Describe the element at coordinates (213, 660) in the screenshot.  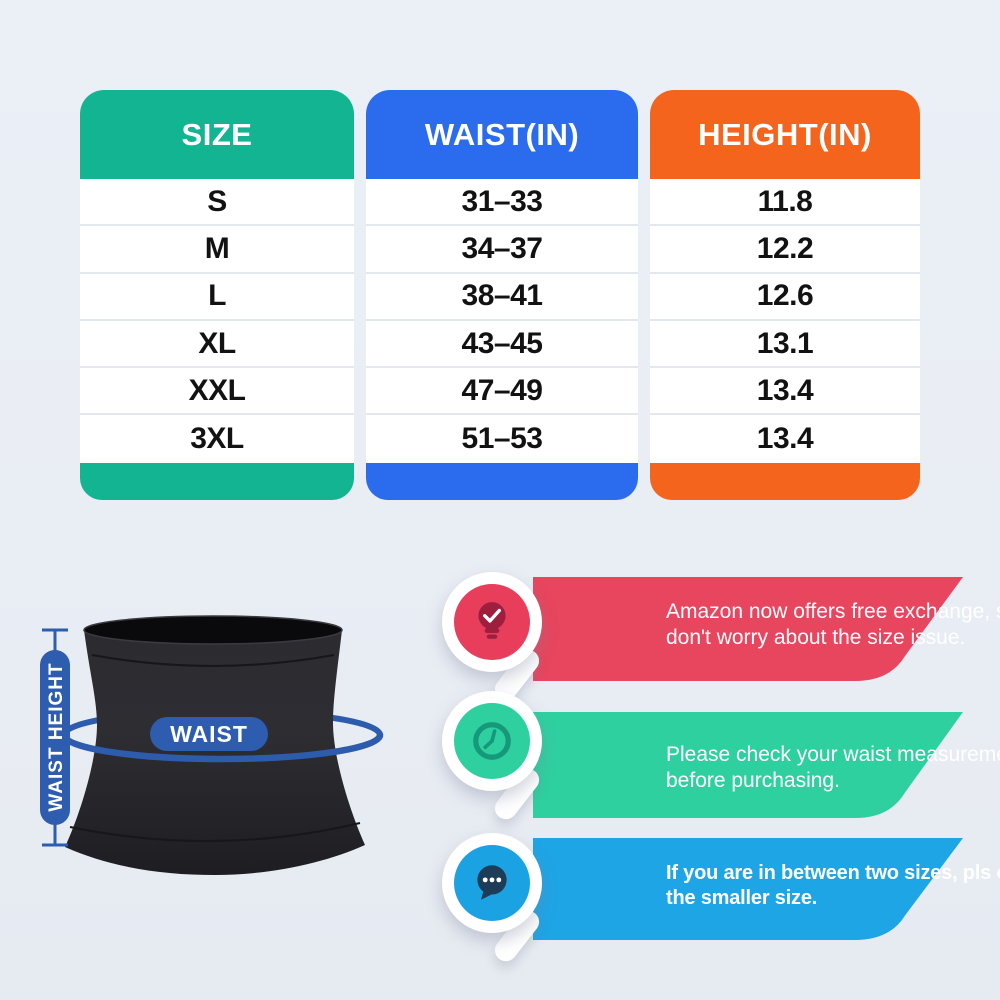
I see `stitch-line-top` at that location.